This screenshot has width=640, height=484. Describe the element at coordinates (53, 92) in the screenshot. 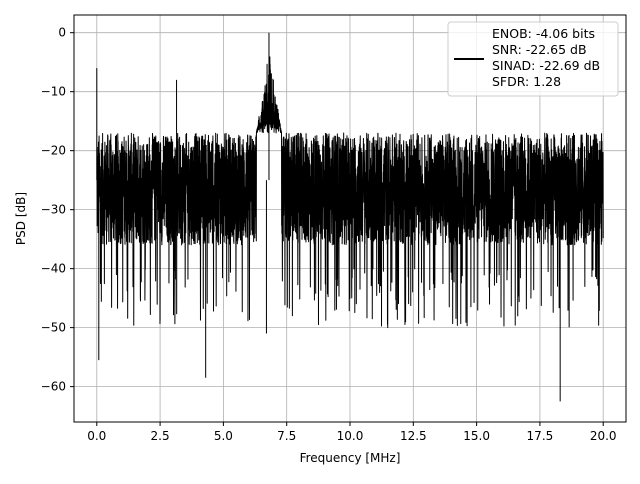

I see `y-tick-label: −10` at that location.